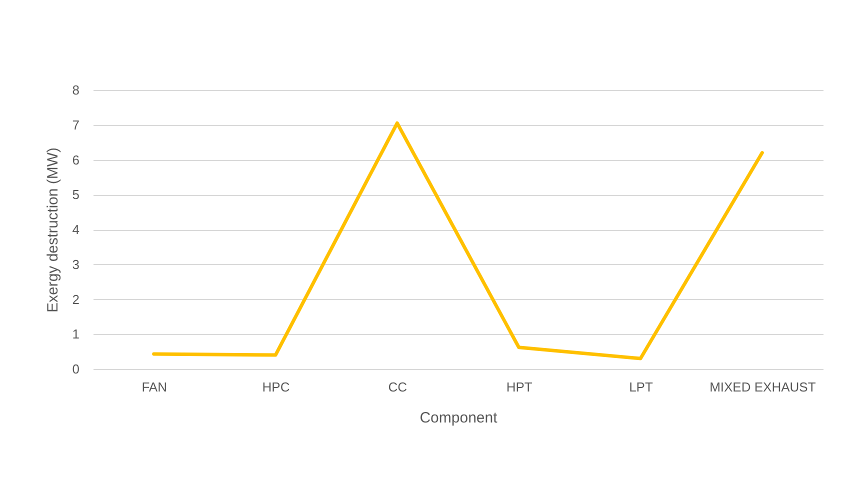 This screenshot has width=853, height=495. What do you see at coordinates (76, 264) in the screenshot?
I see `y-tick-label: 3` at bounding box center [76, 264].